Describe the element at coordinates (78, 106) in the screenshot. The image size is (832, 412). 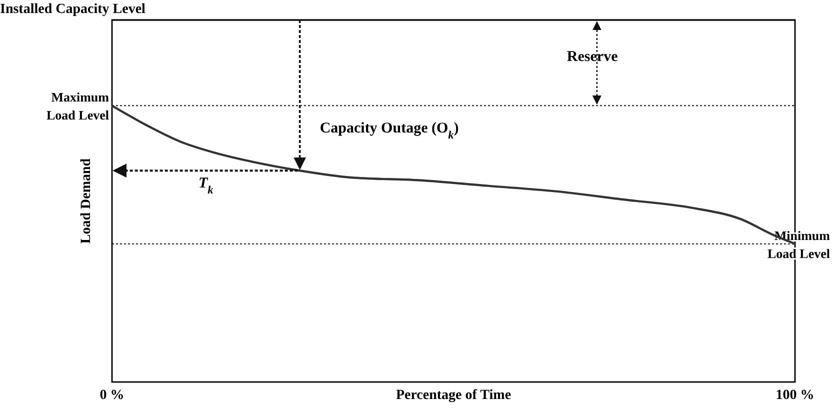
I see `ref-line-label: Maximum Load Level` at that location.